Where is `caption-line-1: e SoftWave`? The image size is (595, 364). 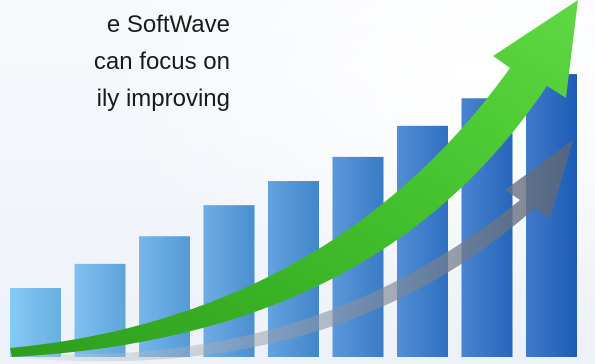
caption-line-1: e SoftWave is located at coordinates (168, 24).